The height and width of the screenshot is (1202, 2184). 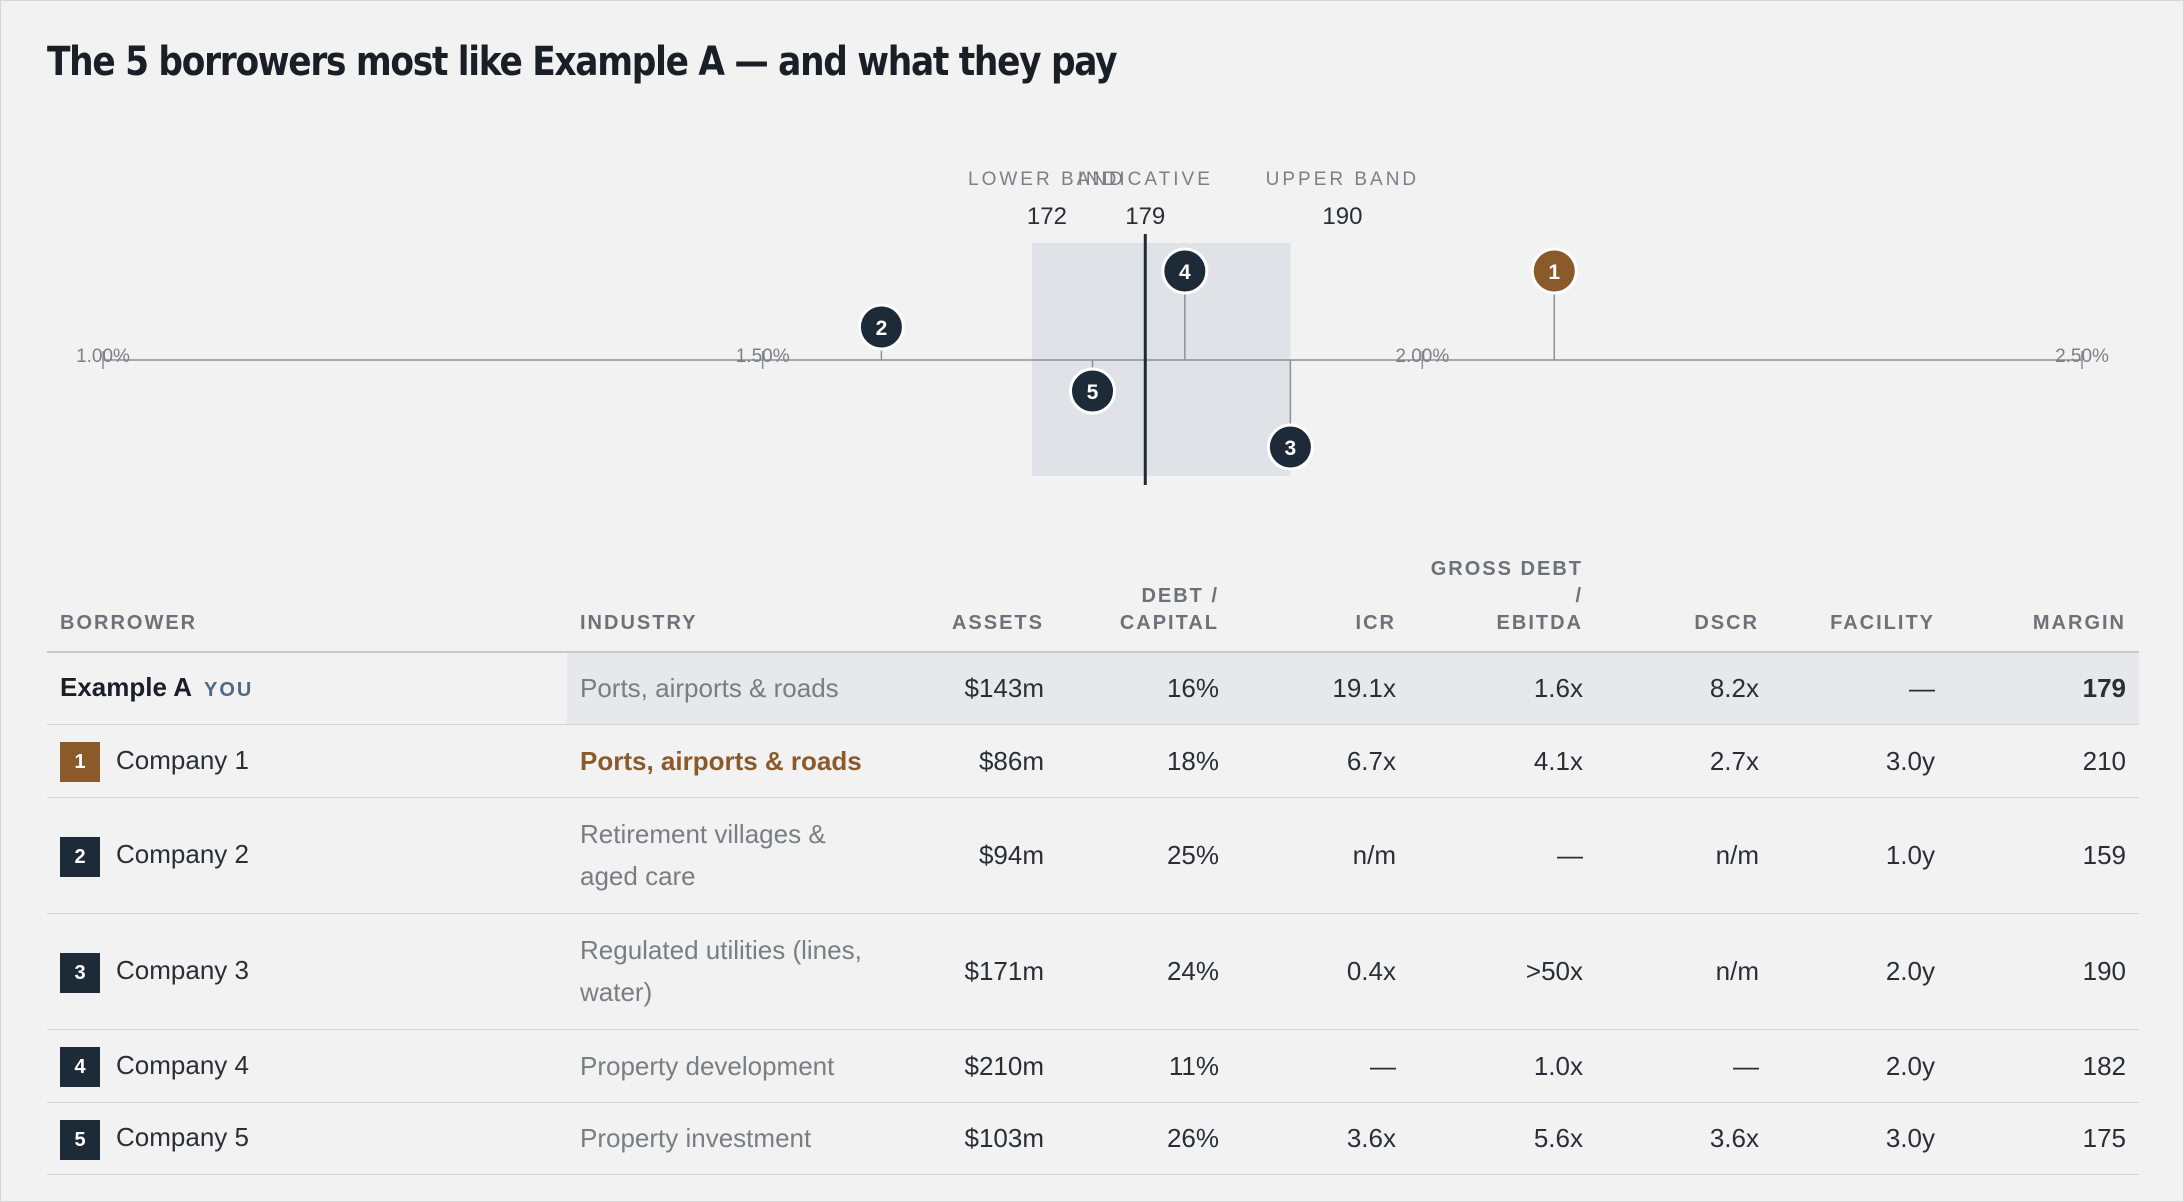 What do you see at coordinates (977, 1138) in the screenshot?
I see `assets-cell: $103m` at bounding box center [977, 1138].